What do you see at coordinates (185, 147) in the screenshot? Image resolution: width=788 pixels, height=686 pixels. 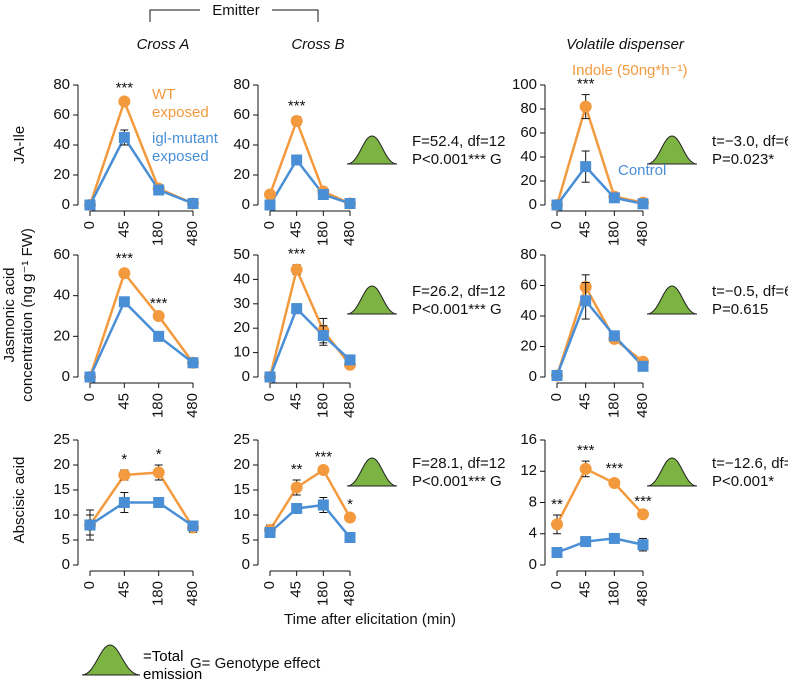 I see `legend-label: igl-mutant exposed` at bounding box center [185, 147].